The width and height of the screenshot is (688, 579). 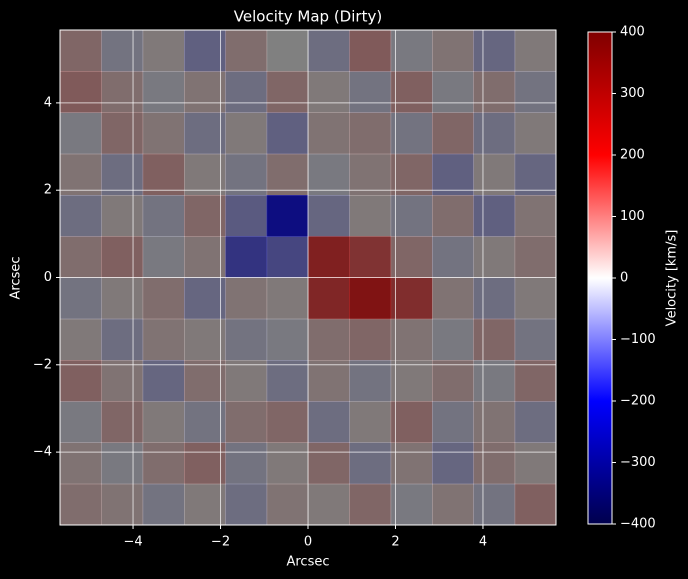 I want to click on colorbar-tick-label: −300, so click(x=638, y=462).